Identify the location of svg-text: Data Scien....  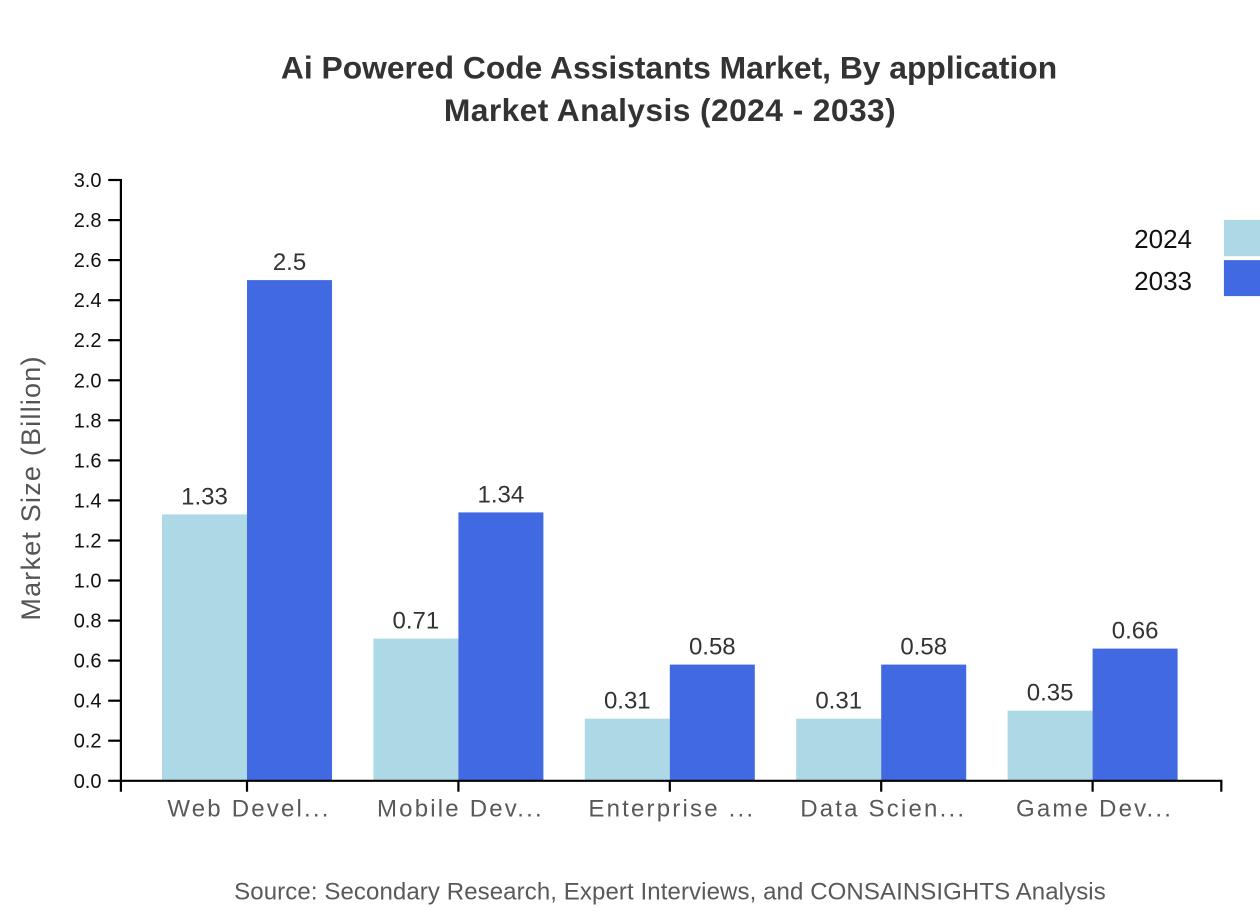
(883, 808).